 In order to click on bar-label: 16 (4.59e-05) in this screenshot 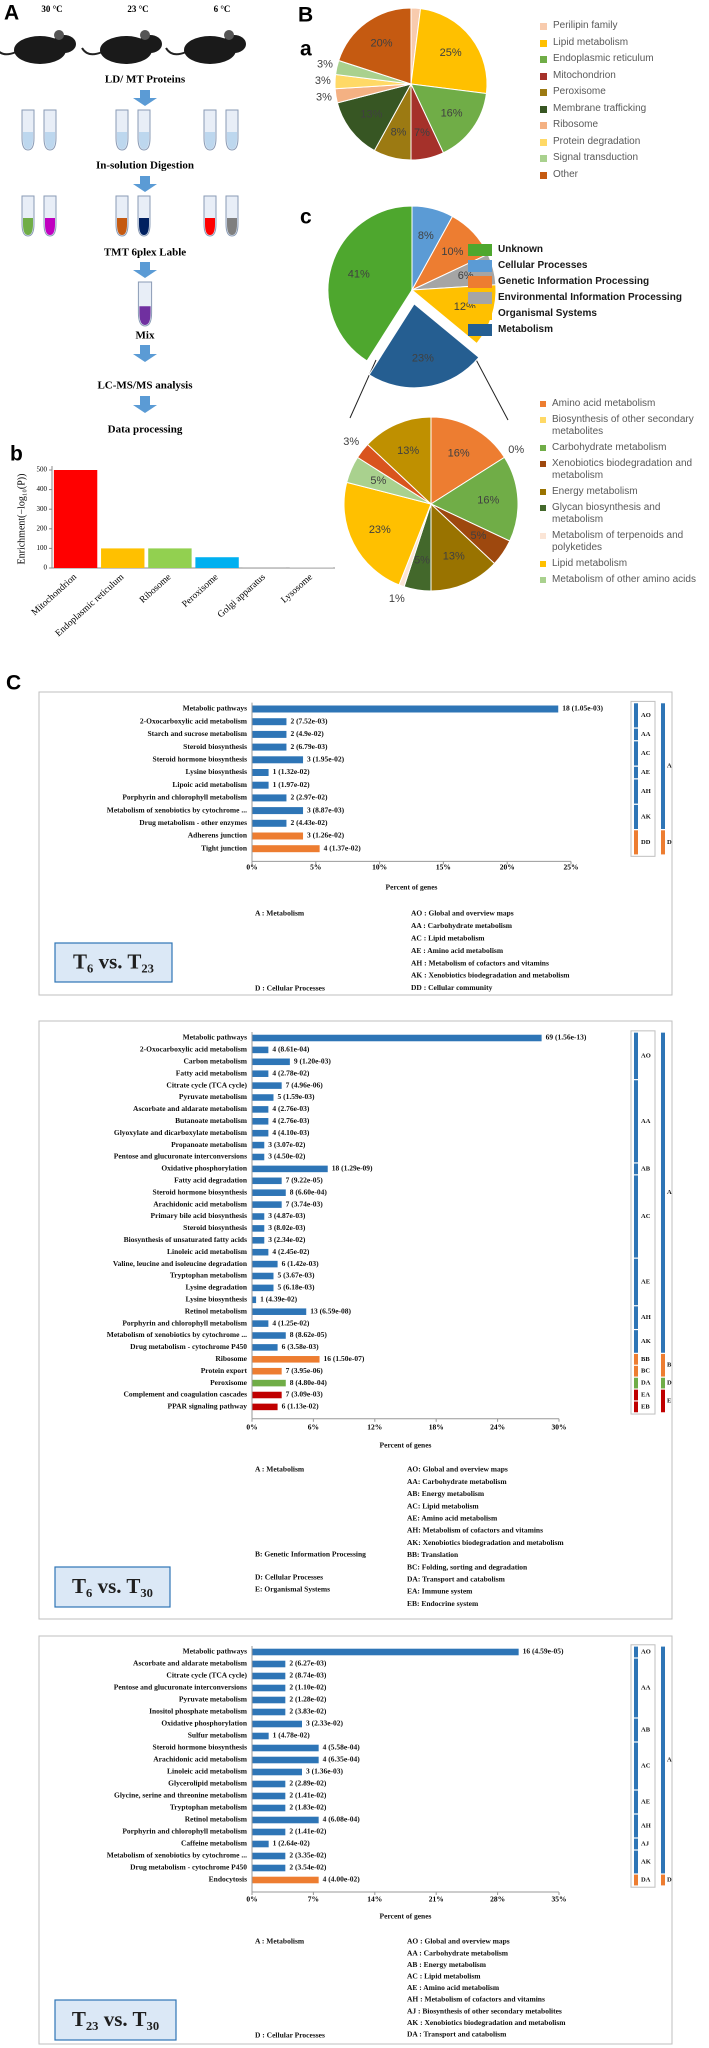, I will do `click(543, 1651)`.